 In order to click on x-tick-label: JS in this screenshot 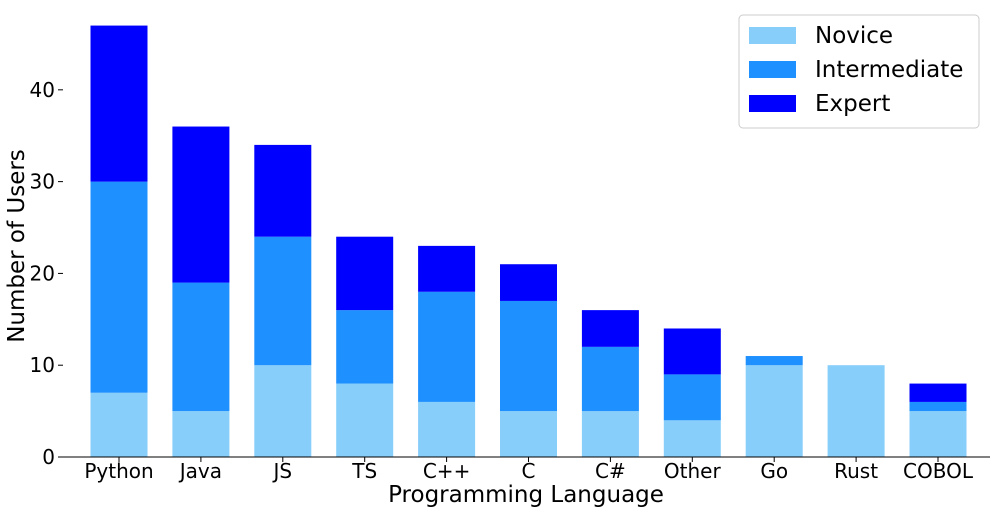, I will do `click(282, 471)`.